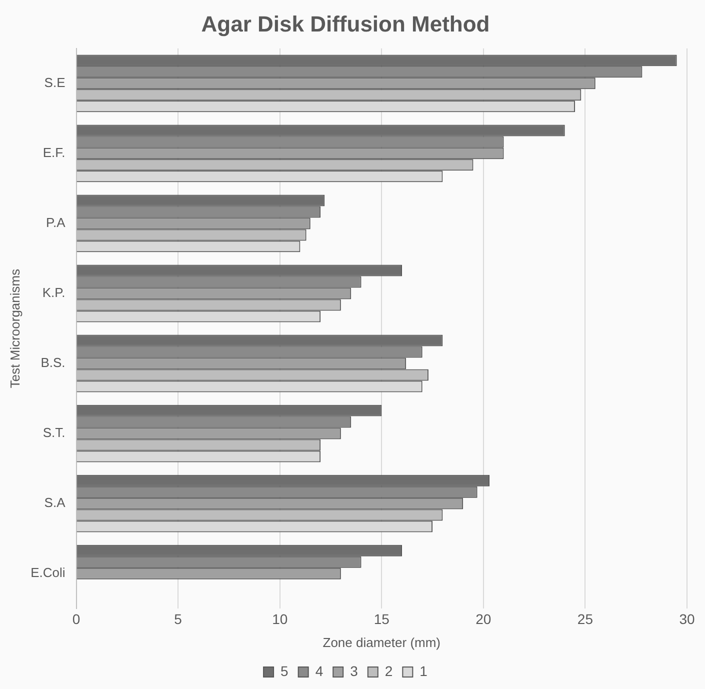 The height and width of the screenshot is (689, 705). Describe the element at coordinates (76, 618) in the screenshot. I see `x-tick-label: 0` at that location.